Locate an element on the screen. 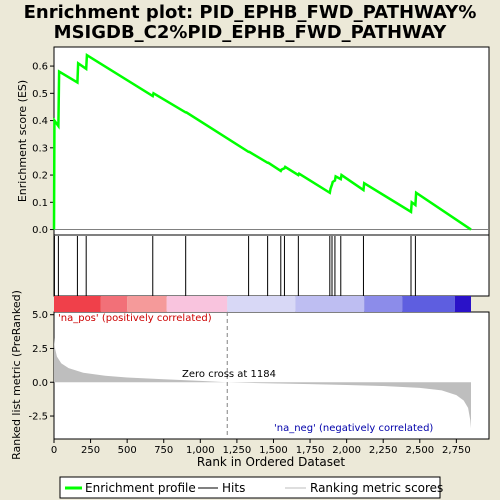  metric-y-tick-label: -2.5 is located at coordinates (38, 417).